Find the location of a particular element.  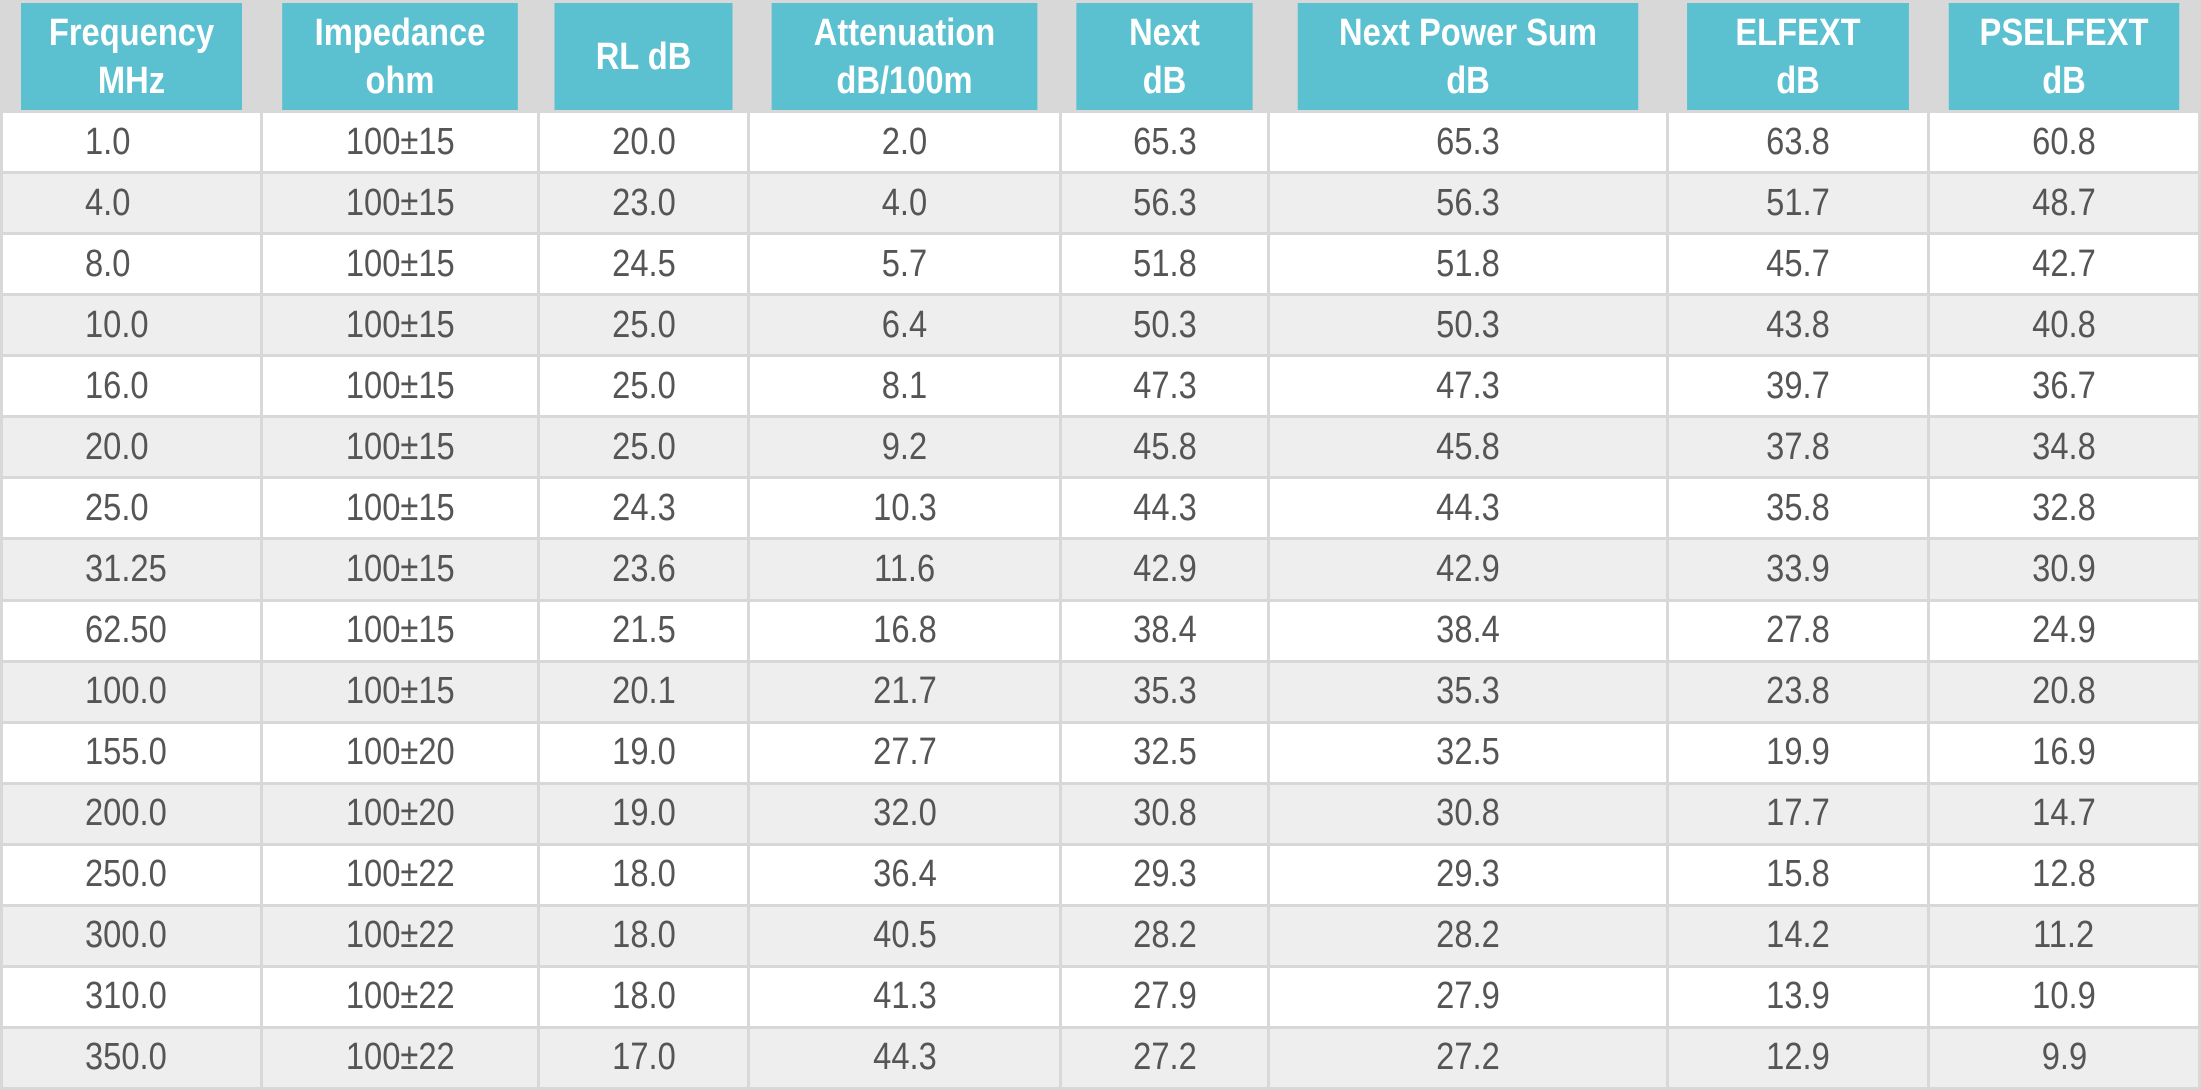

cell-impedance: 100±20 is located at coordinates (400, 813).